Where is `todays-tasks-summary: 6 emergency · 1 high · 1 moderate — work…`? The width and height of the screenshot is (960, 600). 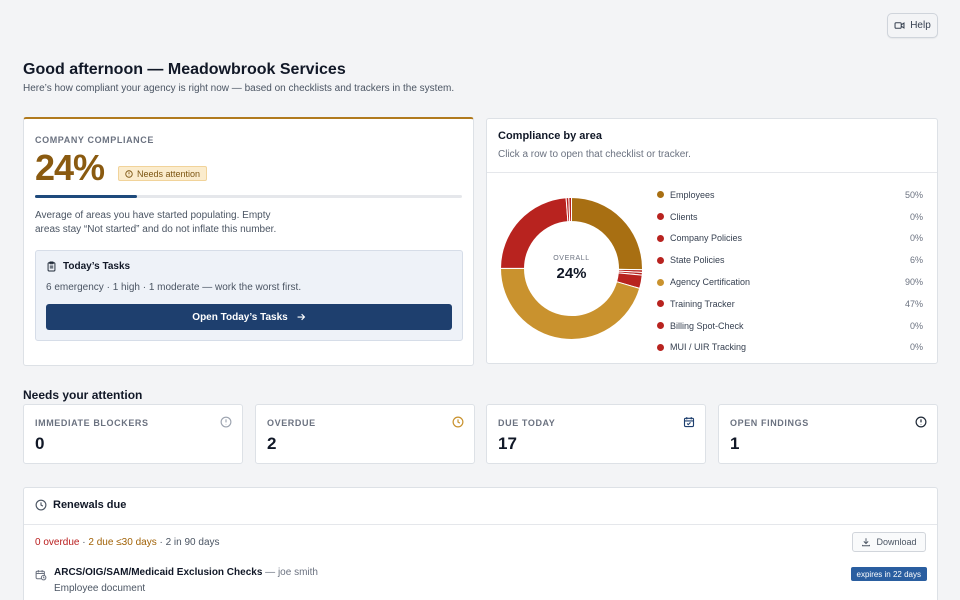 todays-tasks-summary: 6 emergency · 1 high · 1 moderate — work… is located at coordinates (174, 287).